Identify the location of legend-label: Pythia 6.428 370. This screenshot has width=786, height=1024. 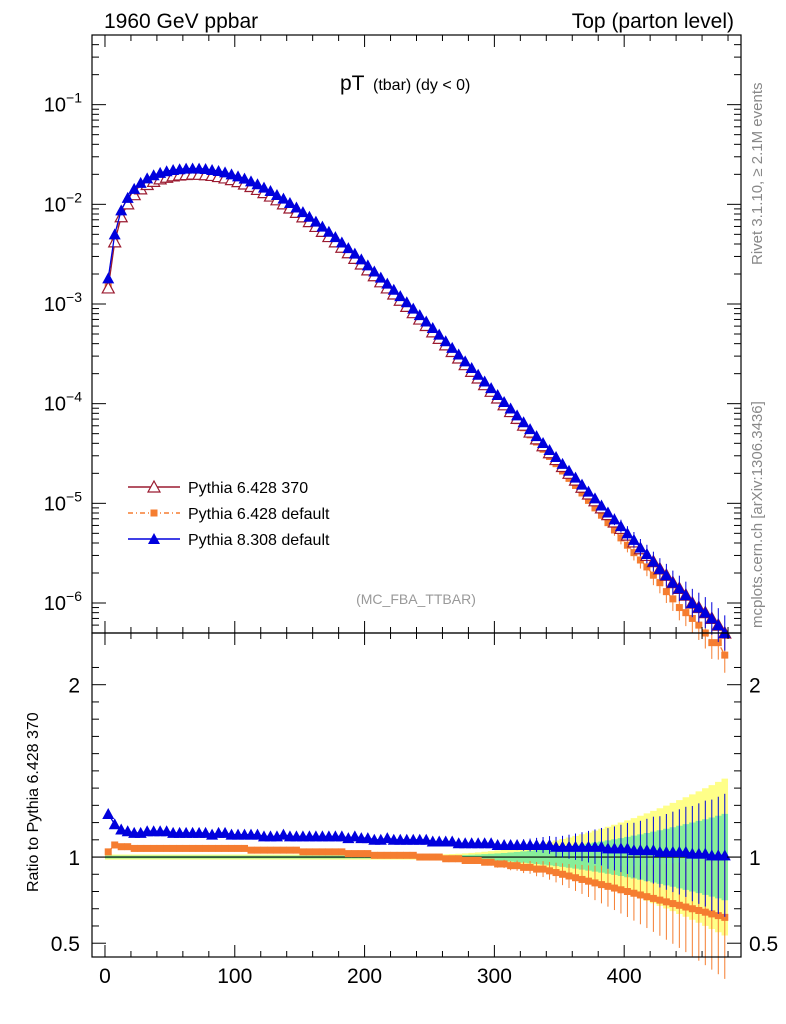
(248, 488).